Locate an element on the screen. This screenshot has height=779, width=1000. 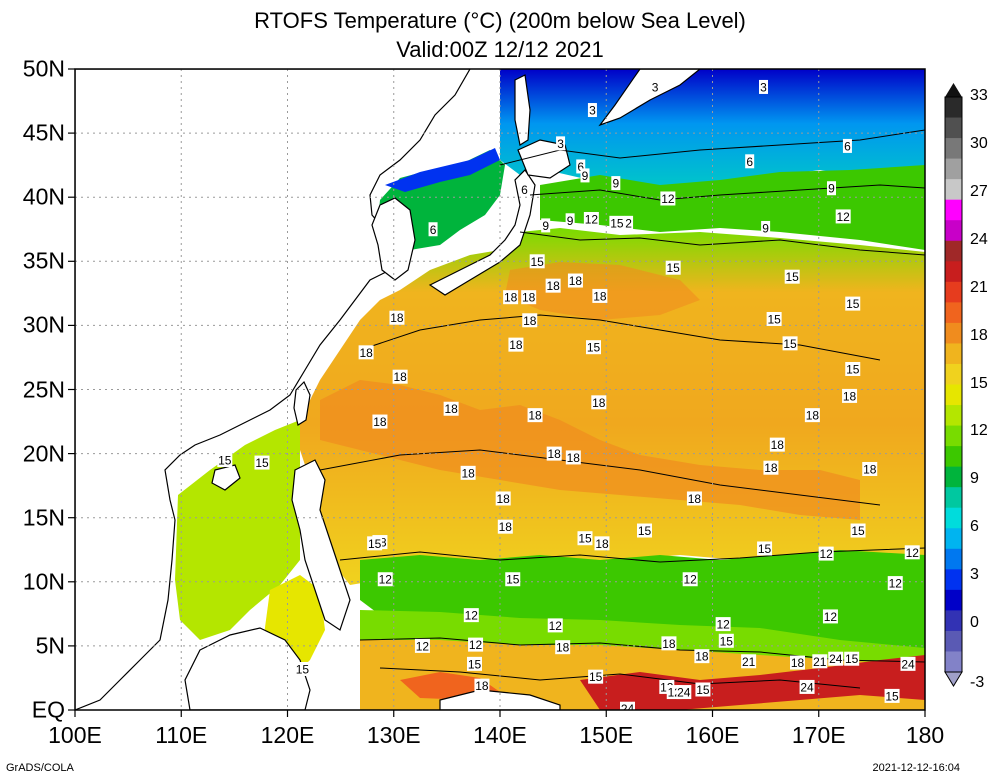
colorbar-label: 18 is located at coordinates (979, 335).